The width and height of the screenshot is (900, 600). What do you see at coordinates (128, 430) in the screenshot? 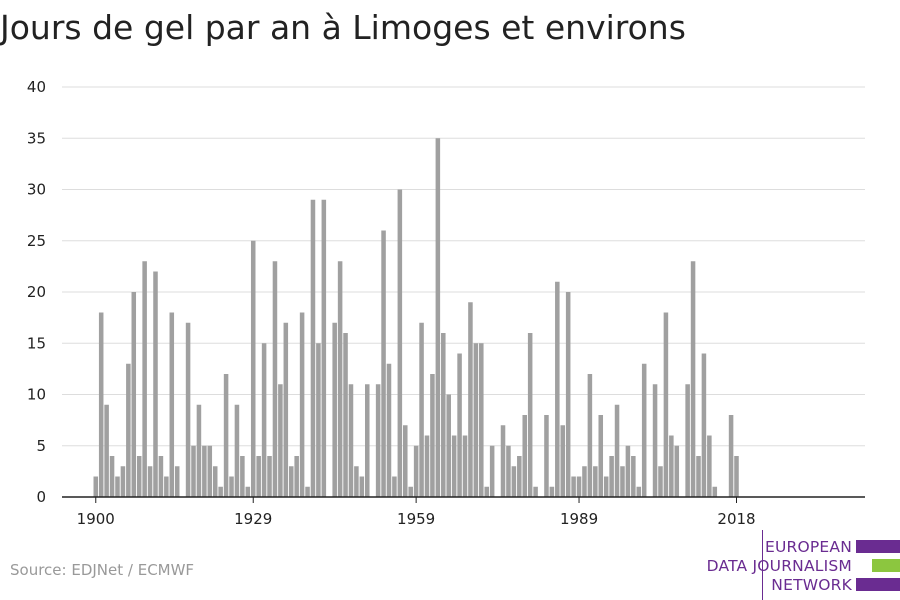
I see `bar-1906` at bounding box center [128, 430].